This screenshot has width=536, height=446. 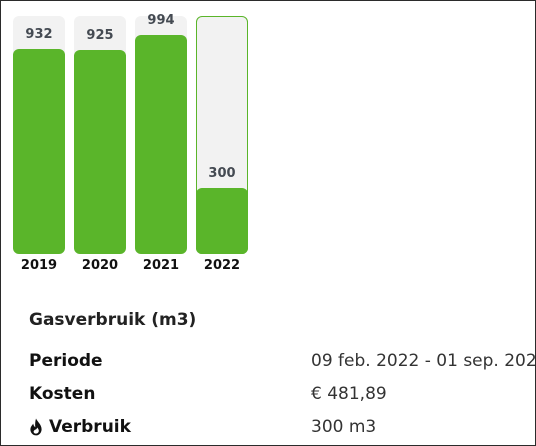 What do you see at coordinates (279, 397) in the screenshot?
I see `detail-row-kosten: Kosten € 481,89` at bounding box center [279, 397].